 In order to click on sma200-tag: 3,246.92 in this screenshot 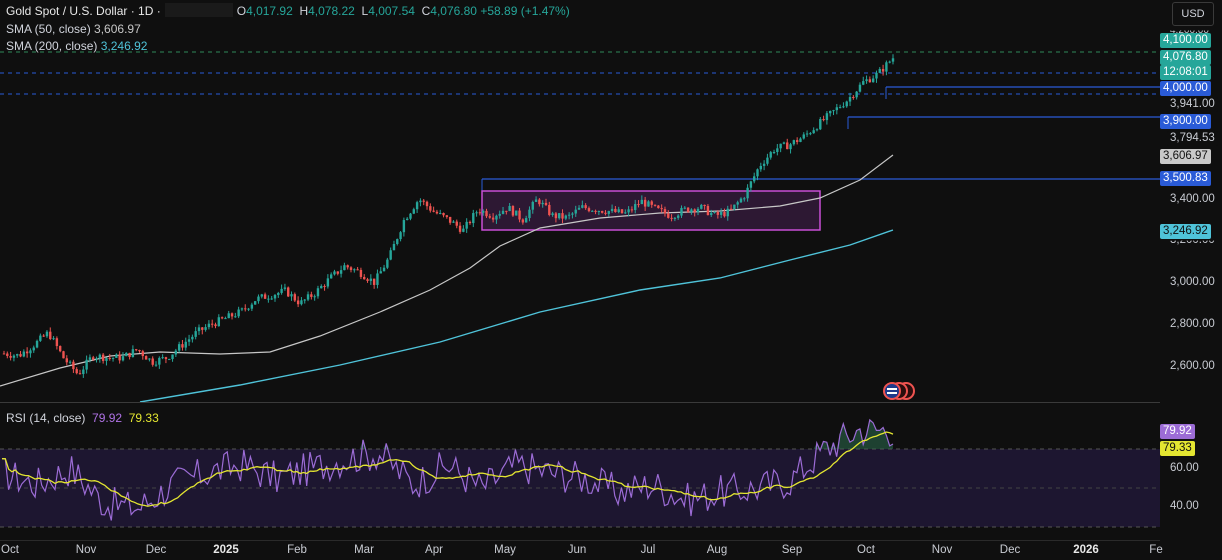, I will do `click(1185, 231)`.